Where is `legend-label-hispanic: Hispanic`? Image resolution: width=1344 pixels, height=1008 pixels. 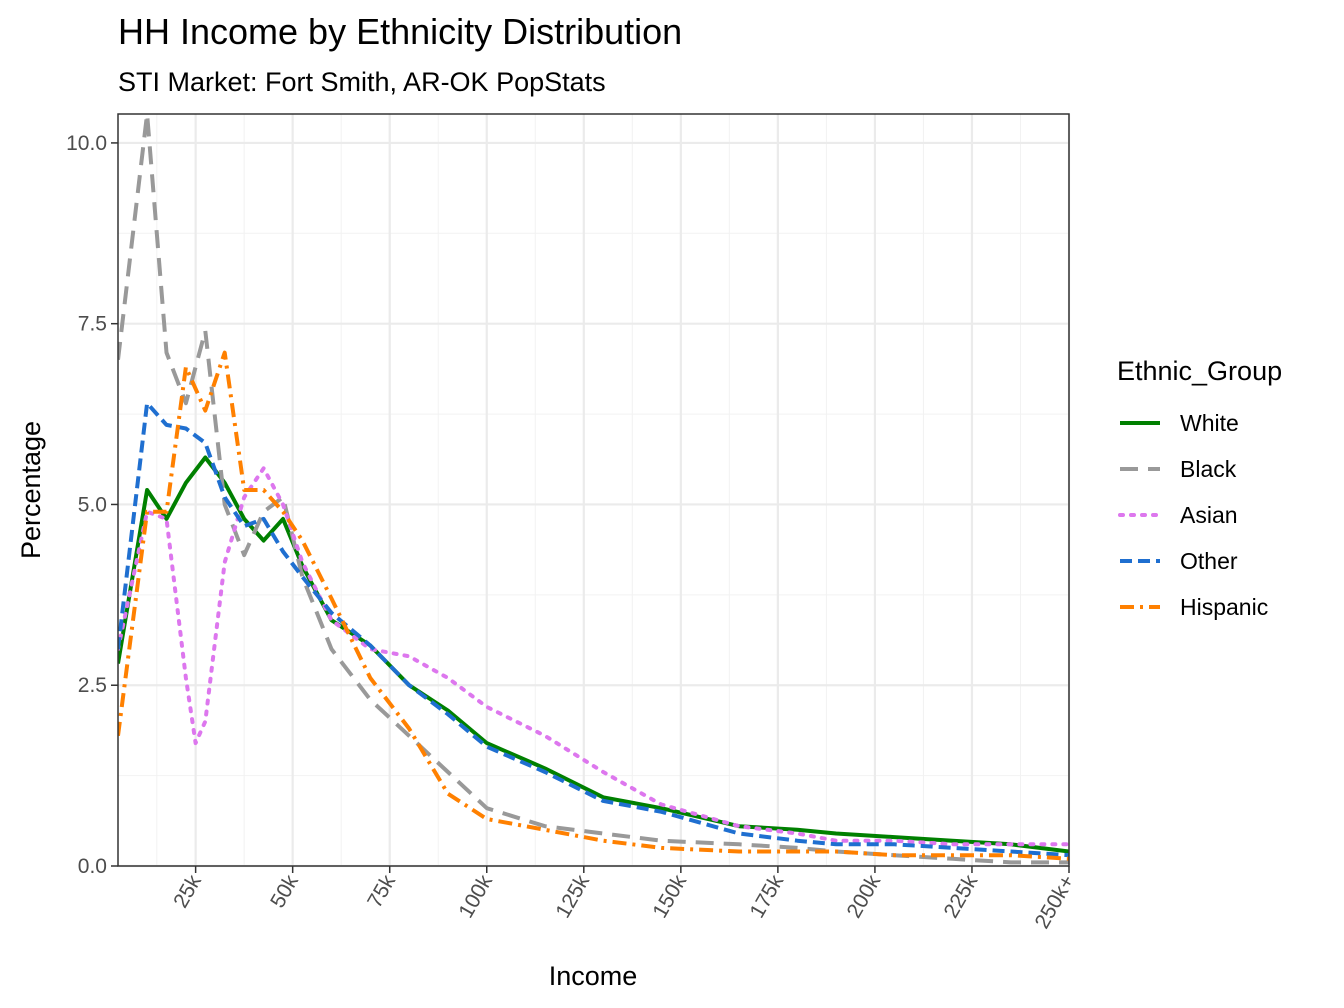
legend-label-hispanic: Hispanic is located at coordinates (1224, 607).